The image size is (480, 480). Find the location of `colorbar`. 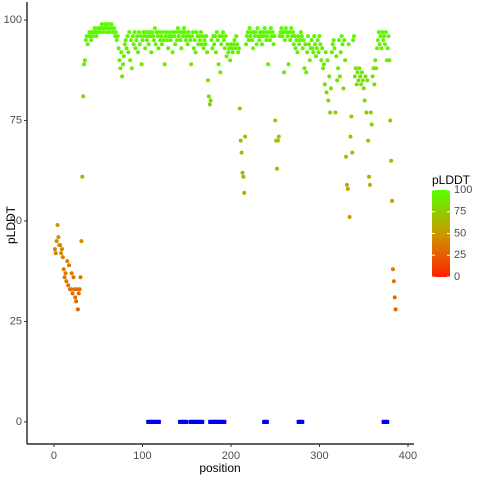

colorbar is located at coordinates (441, 233).